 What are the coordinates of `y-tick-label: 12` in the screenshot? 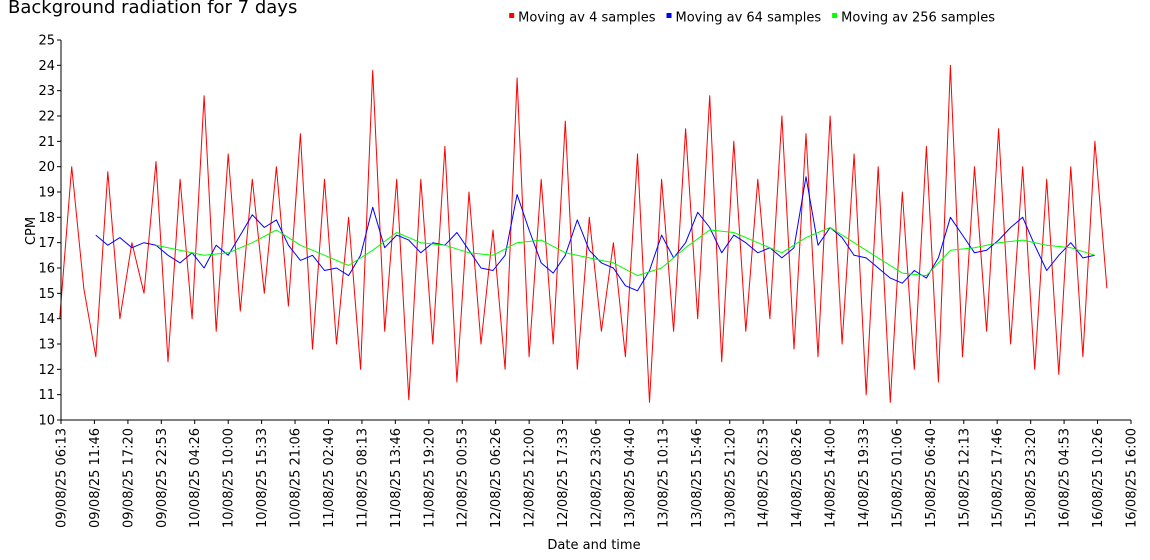 It's located at (46, 370).